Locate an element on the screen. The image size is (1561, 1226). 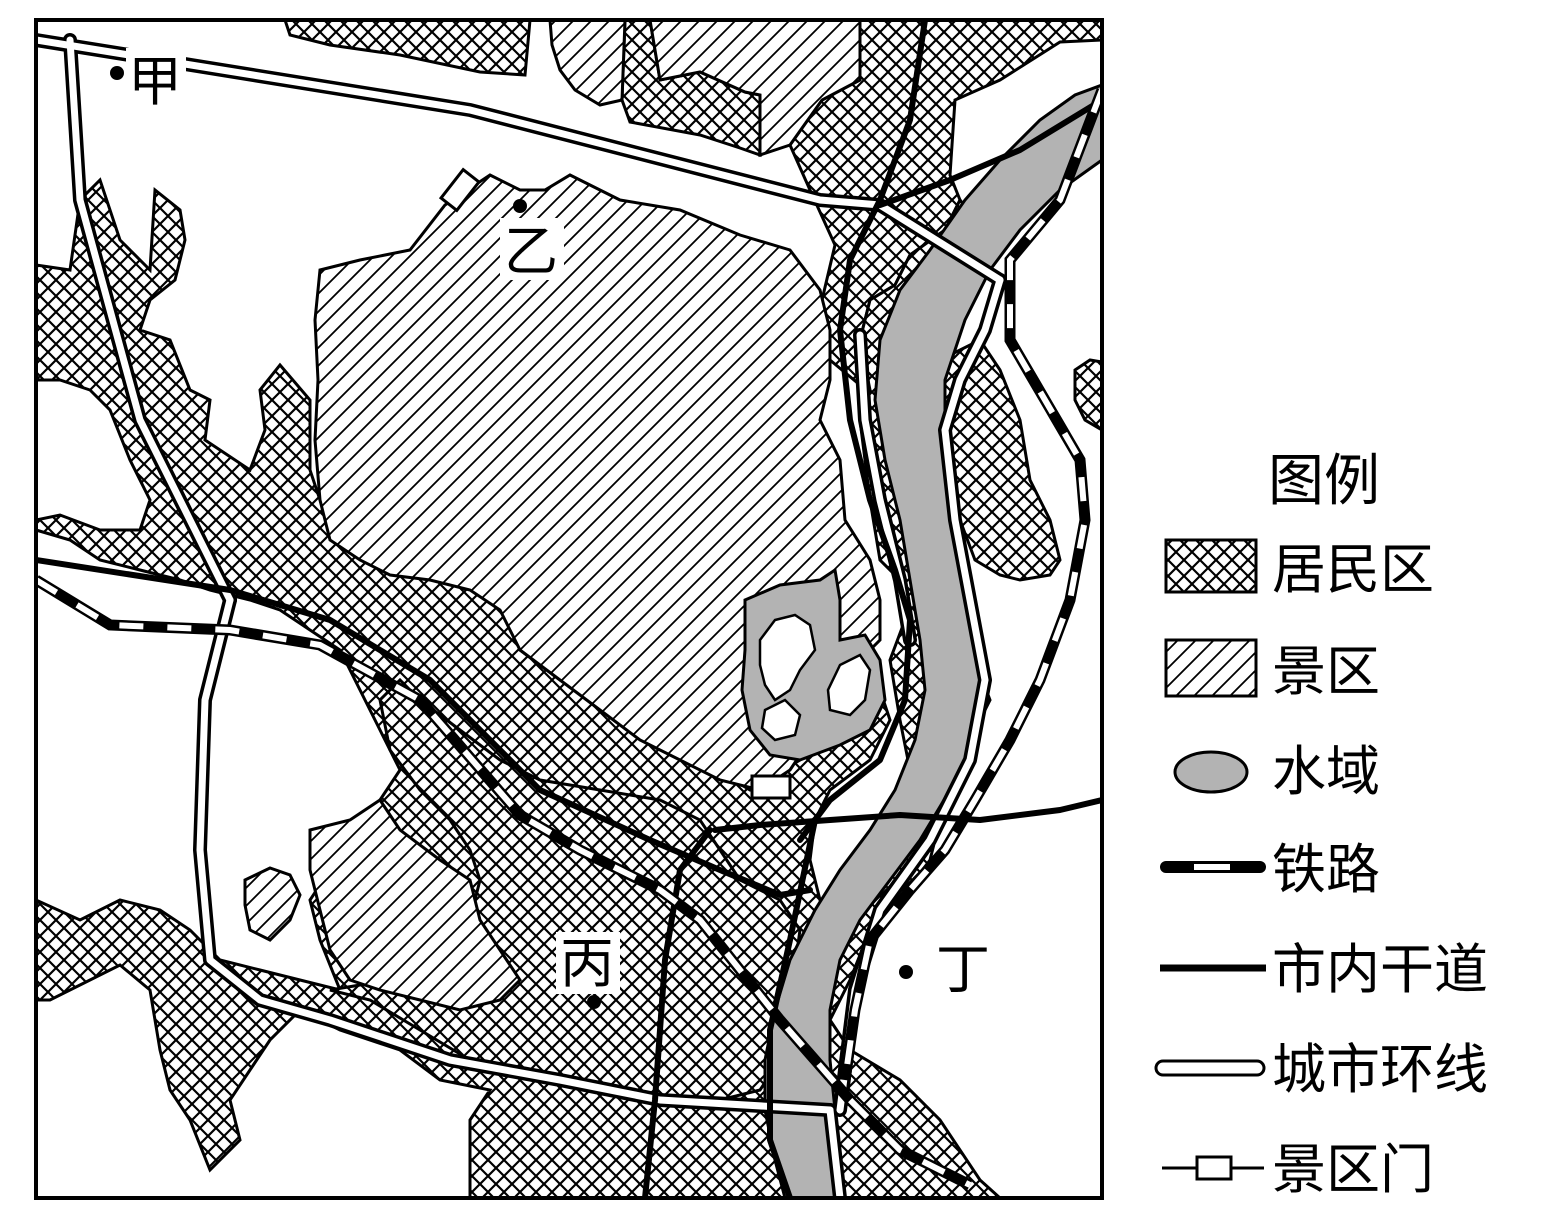
place-dot-yi is located at coordinates (520, 206).